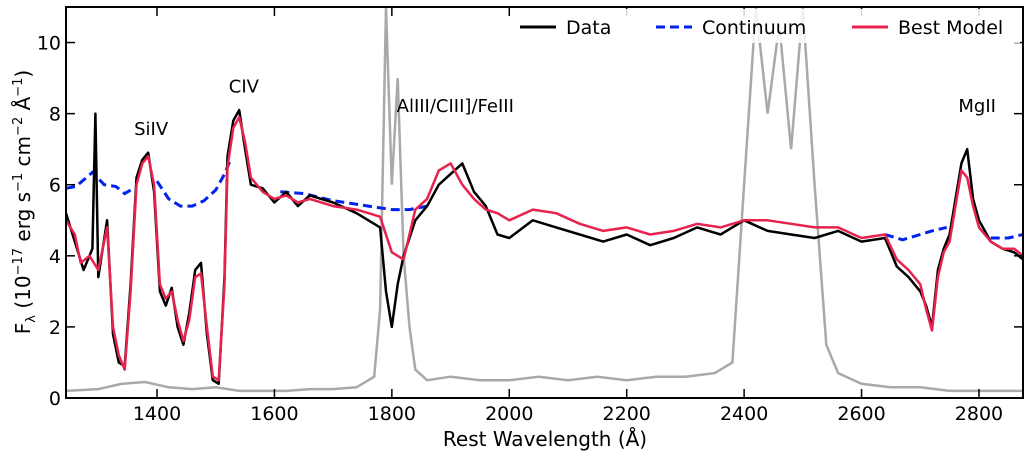  Describe the element at coordinates (55, 186) in the screenshot. I see `y-tick-label: 6` at that location.